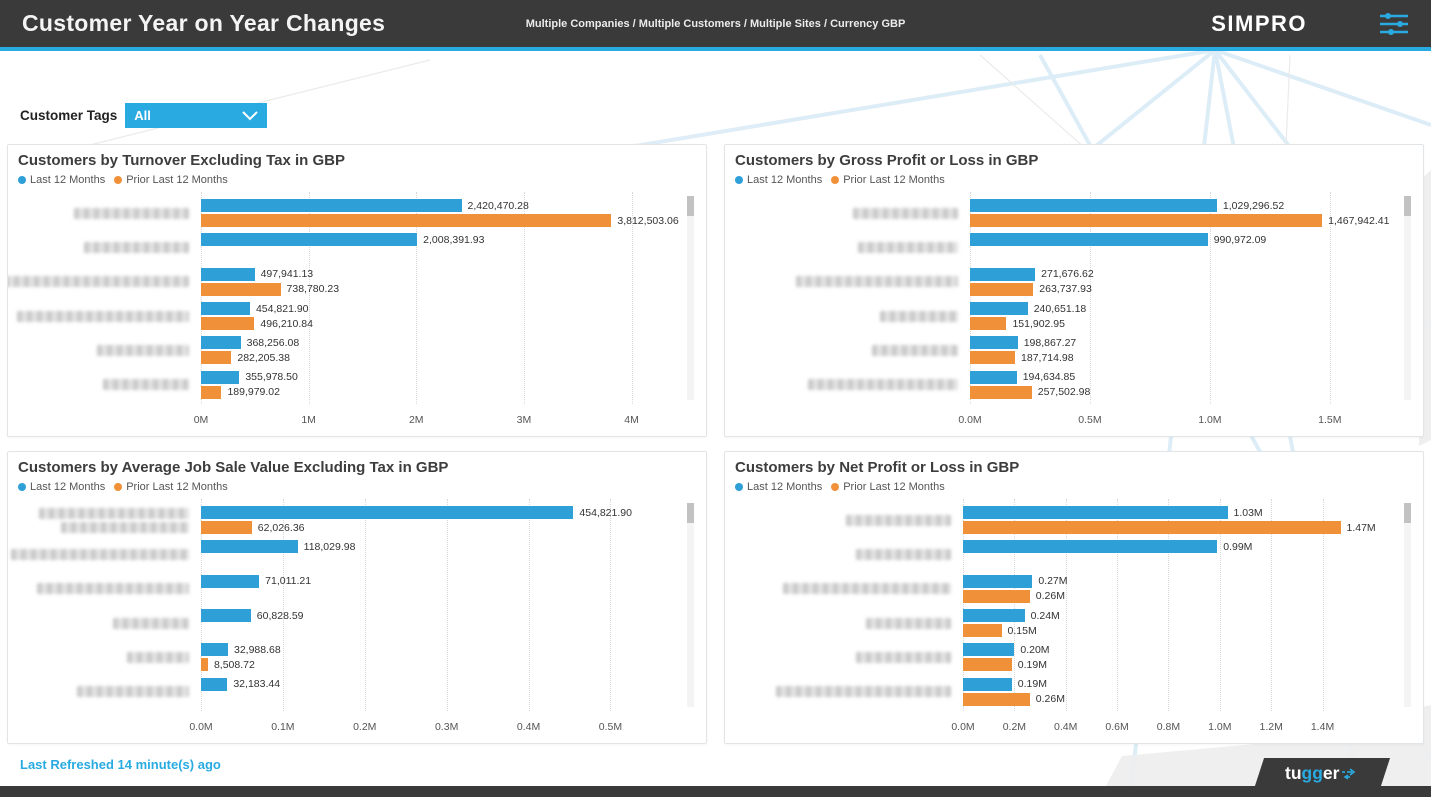 Image resolution: width=1431 pixels, height=797 pixels. What do you see at coordinates (1074, 487) in the screenshot?
I see `chart-legend: Last 12 Months Prior Last 12 Months` at bounding box center [1074, 487].